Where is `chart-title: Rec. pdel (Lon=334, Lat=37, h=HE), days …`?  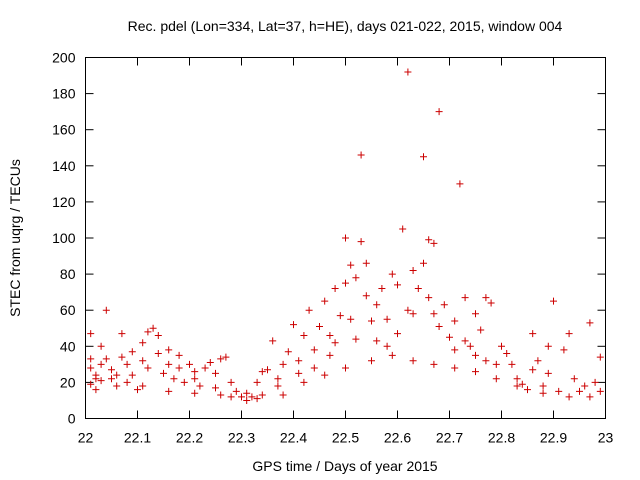
chart-title: Rec. pdel (Lon=334, Lat=37, h=HE), days … is located at coordinates (345, 26).